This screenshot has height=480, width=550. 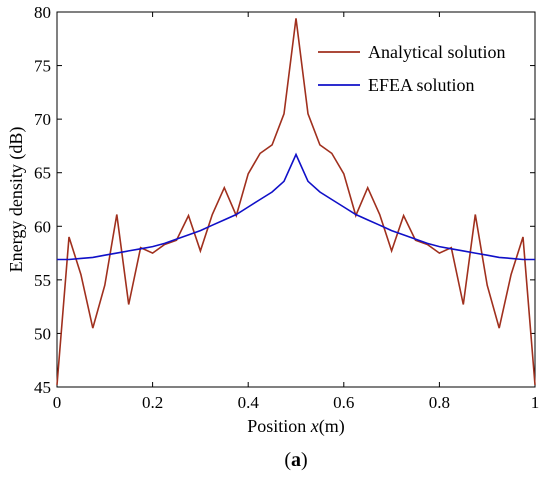 What do you see at coordinates (535, 402) in the screenshot?
I see `x-tick-label: 1` at bounding box center [535, 402].